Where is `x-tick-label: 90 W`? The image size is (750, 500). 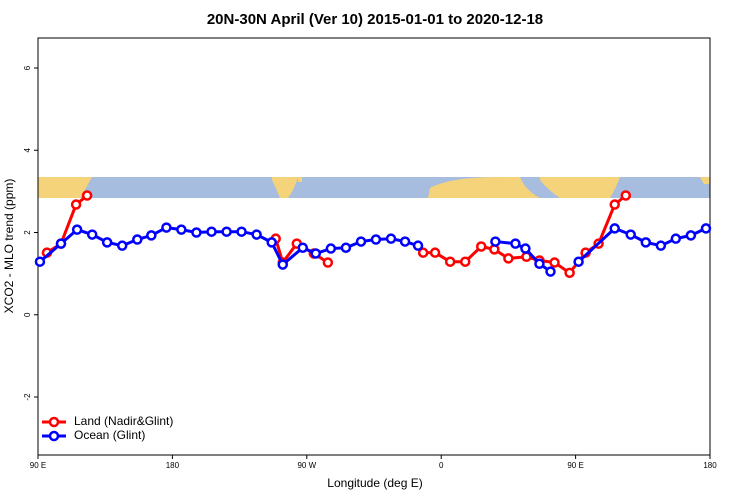
x-tick-label: 90 W is located at coordinates (306, 465).